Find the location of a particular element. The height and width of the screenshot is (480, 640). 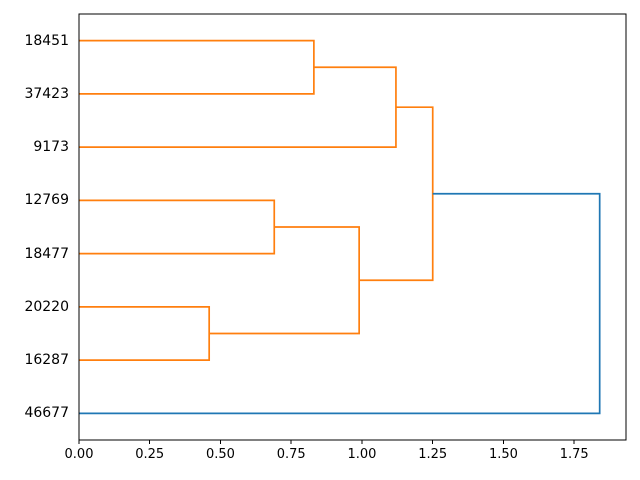

leaf-label: 46677 is located at coordinates (46, 413).